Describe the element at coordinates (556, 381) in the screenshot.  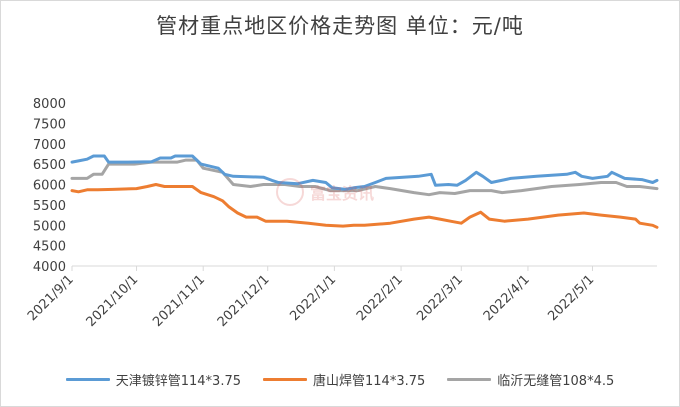
I see `legend-label: 临沂无缝管108*4.5` at that location.